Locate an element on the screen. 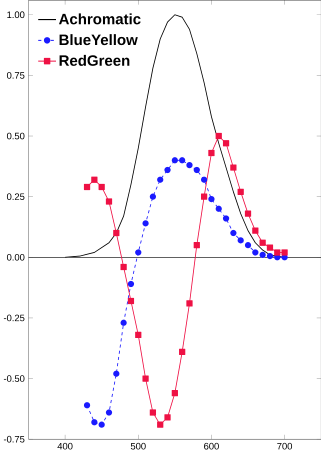 This screenshot has height=453, width=321. legend-label: BlueYellow is located at coordinates (98, 40).